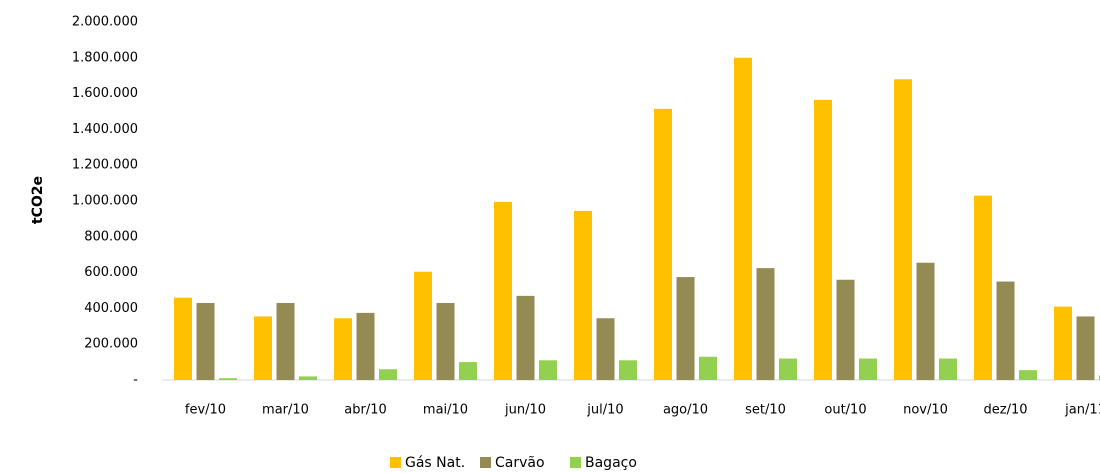 The height and width of the screenshot is (473, 1100). What do you see at coordinates (105, 129) in the screenshot?
I see `y-tick-label: 1.400.000` at bounding box center [105, 129].